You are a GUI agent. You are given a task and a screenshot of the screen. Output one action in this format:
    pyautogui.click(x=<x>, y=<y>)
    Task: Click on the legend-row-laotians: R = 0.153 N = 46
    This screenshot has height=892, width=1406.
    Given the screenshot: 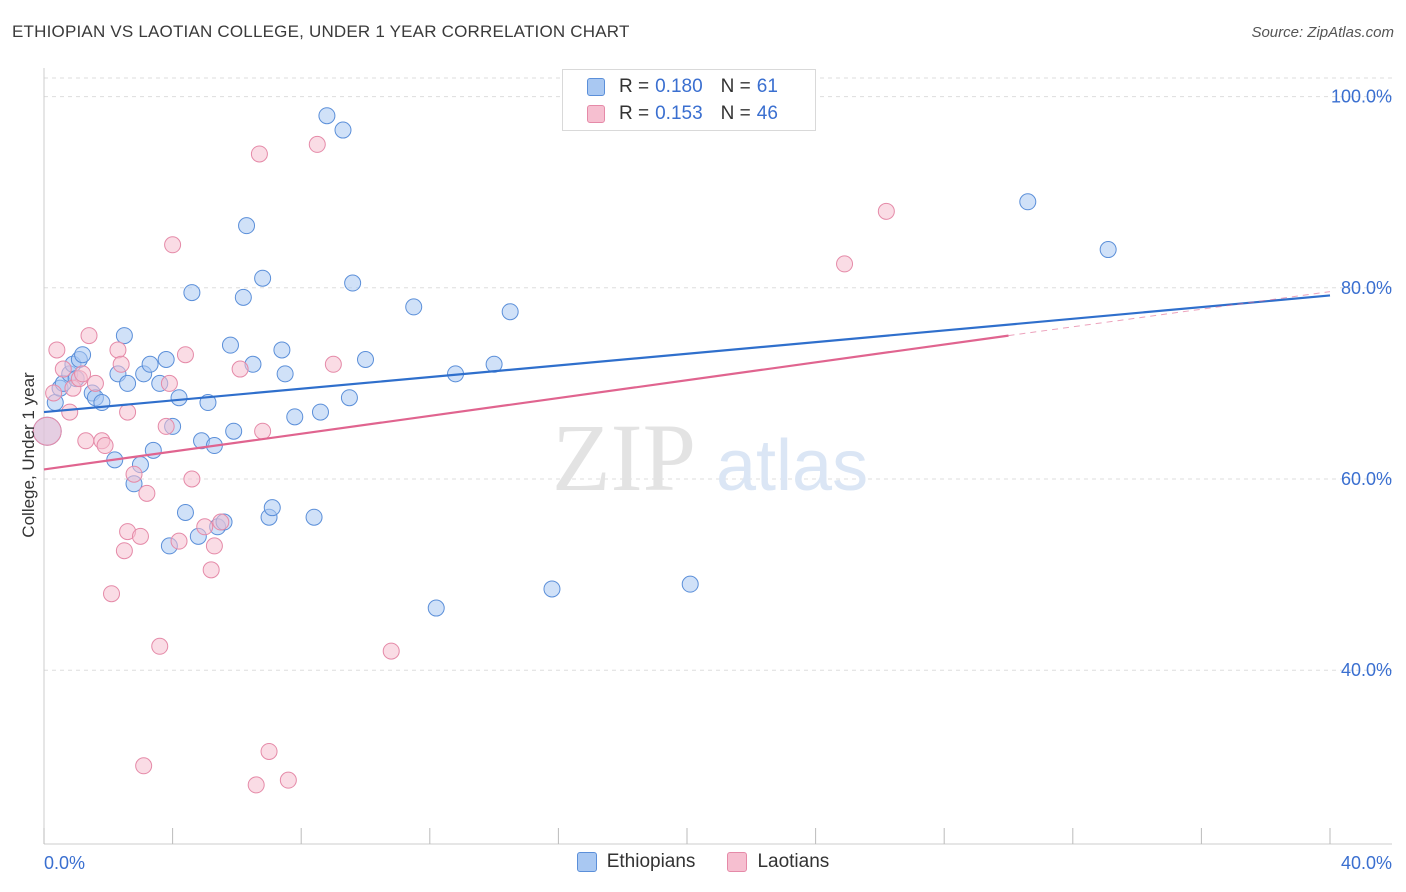 What is the action you would take?
    pyautogui.click(x=682, y=114)
    